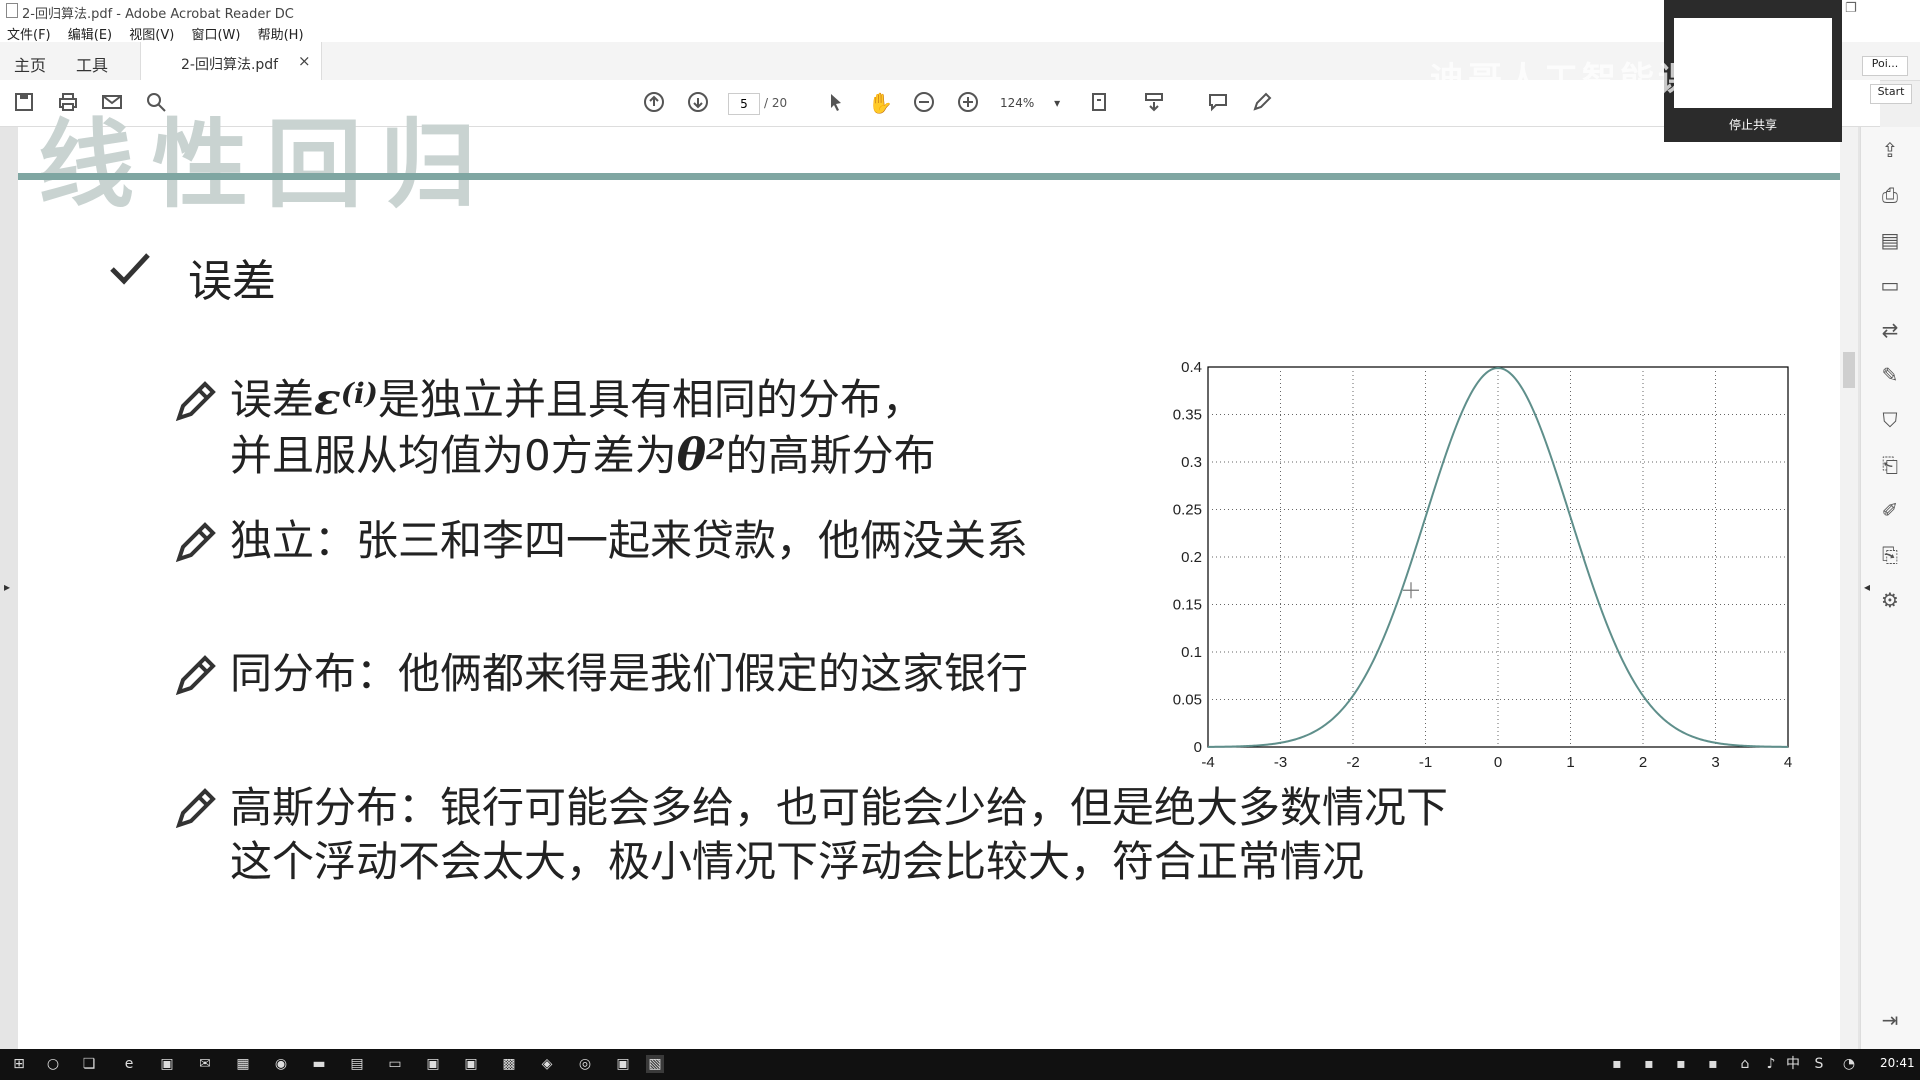 This screenshot has height=1080, width=1920. I want to click on scroll-mode-icon, so click(1154, 103).